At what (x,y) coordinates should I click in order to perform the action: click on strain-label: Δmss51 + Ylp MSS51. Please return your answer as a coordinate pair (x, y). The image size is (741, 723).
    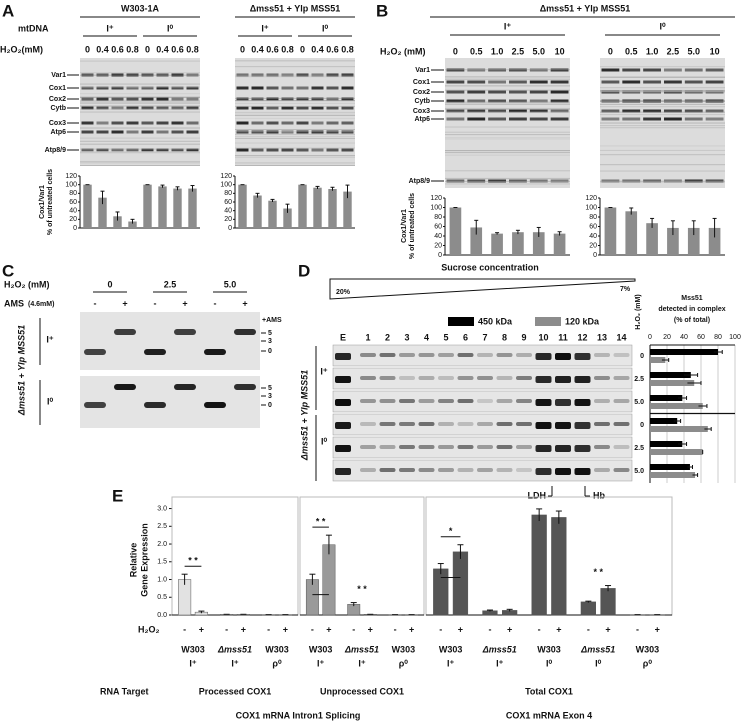
    Looking at the image, I should click on (21, 370).